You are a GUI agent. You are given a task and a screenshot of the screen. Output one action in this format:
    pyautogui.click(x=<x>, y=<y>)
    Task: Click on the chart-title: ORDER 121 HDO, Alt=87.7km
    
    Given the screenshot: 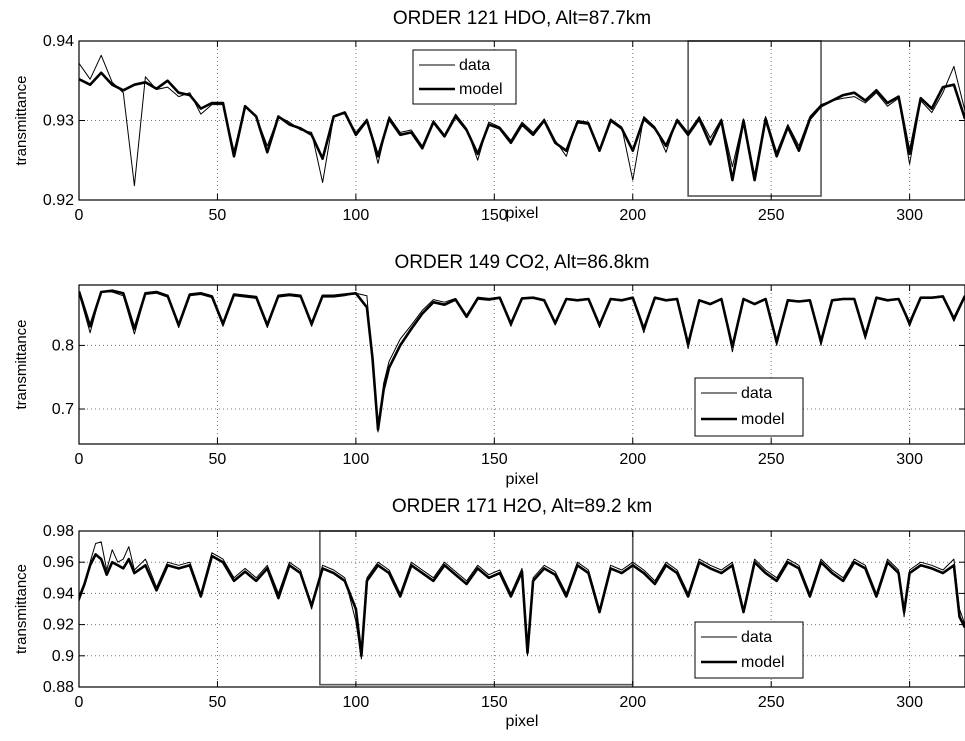 What is the action you would take?
    pyautogui.click(x=522, y=18)
    